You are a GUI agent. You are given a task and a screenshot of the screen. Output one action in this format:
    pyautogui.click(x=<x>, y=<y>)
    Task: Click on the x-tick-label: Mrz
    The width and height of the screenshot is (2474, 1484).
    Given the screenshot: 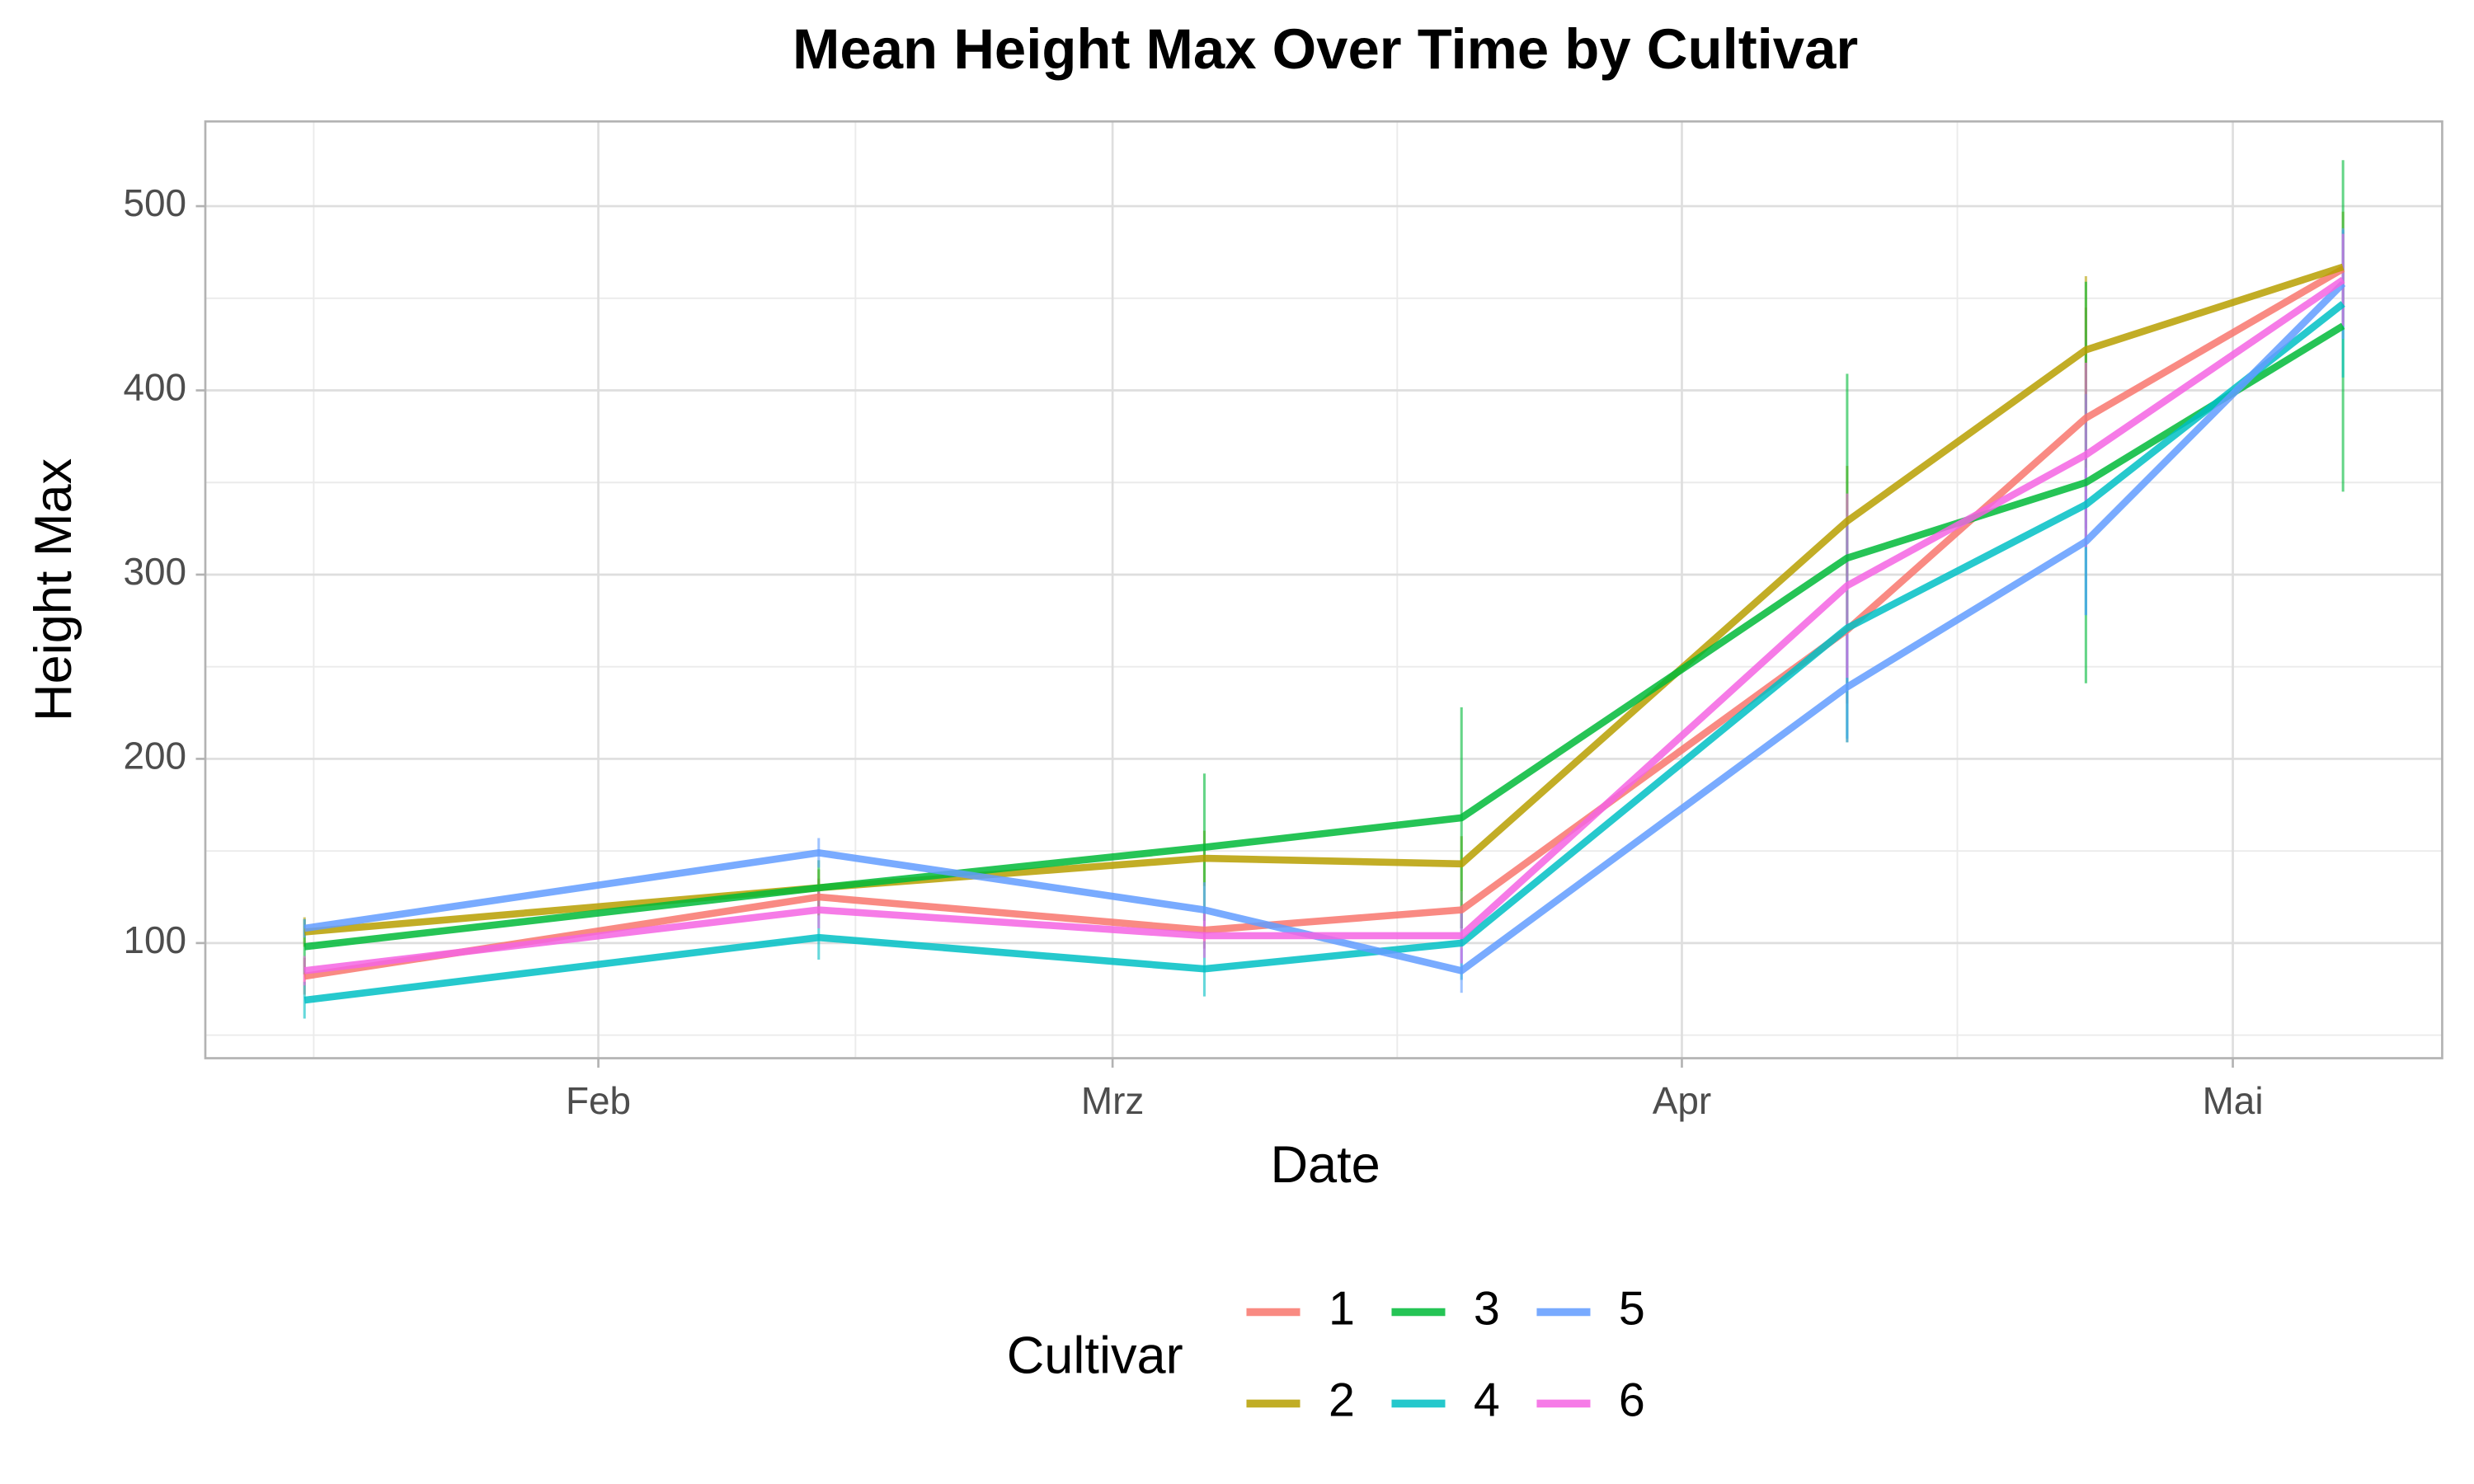 What is the action you would take?
    pyautogui.click(x=1112, y=1100)
    